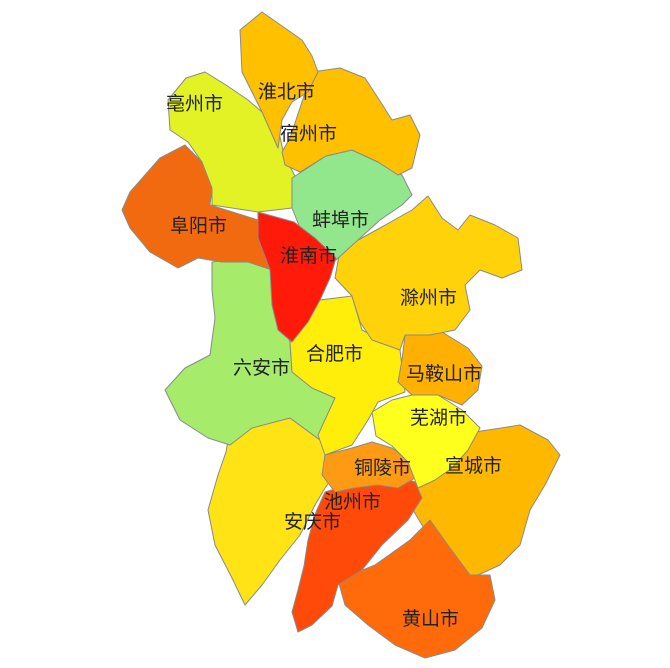  I want to click on region-chuzhou: 滁州市, so click(428, 273).